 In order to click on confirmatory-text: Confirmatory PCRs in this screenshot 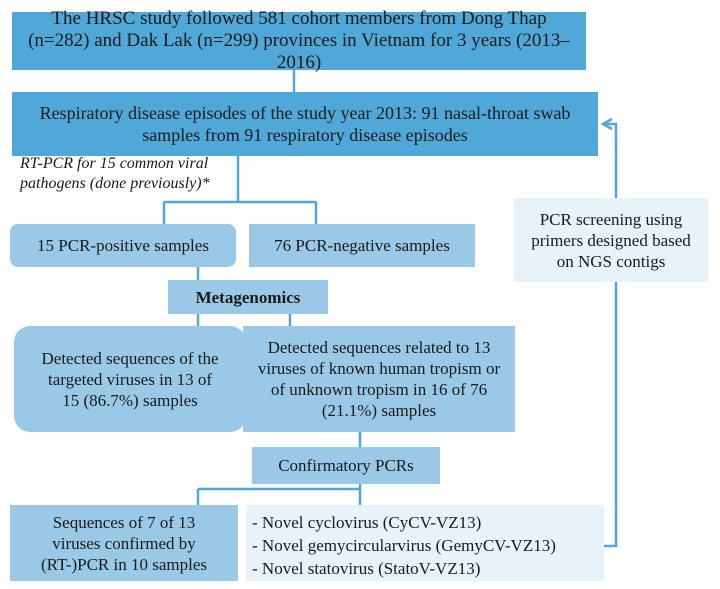, I will do `click(346, 465)`.